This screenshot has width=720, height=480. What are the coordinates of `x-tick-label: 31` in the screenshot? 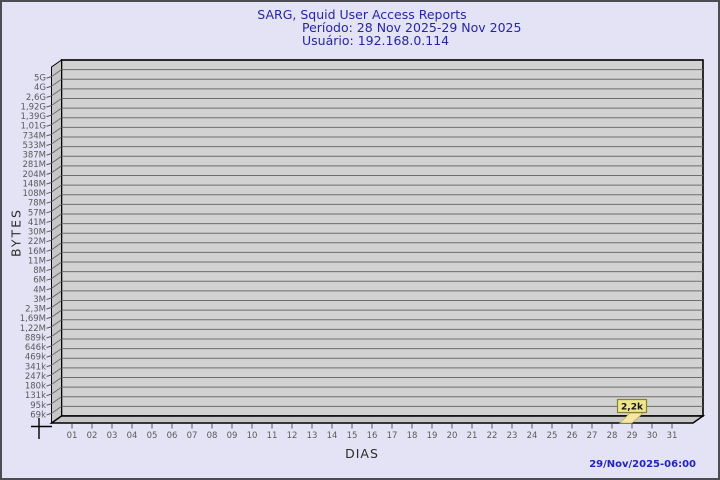 It's located at (672, 436).